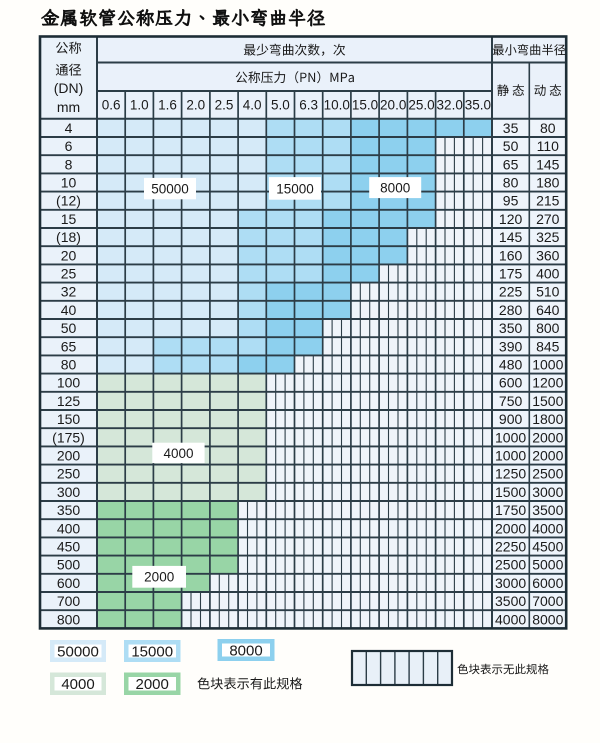  What do you see at coordinates (69, 219) in the screenshot?
I see `svg-text: 15` at bounding box center [69, 219].